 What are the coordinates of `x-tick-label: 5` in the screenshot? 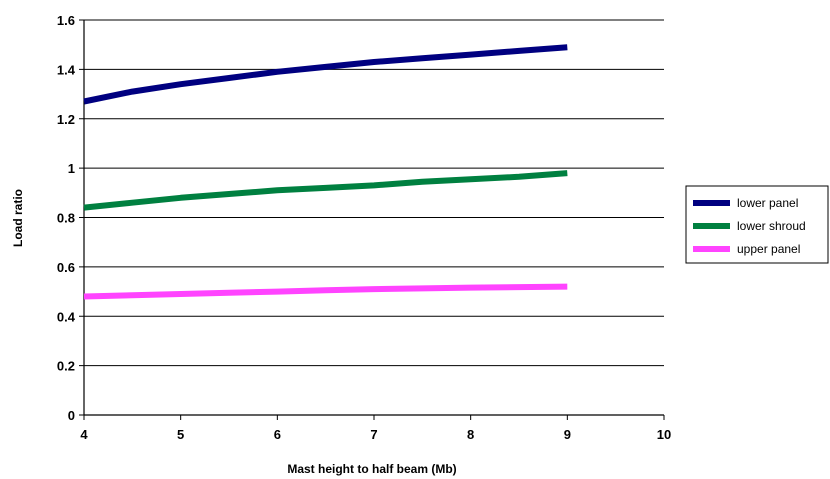 It's located at (180, 434).